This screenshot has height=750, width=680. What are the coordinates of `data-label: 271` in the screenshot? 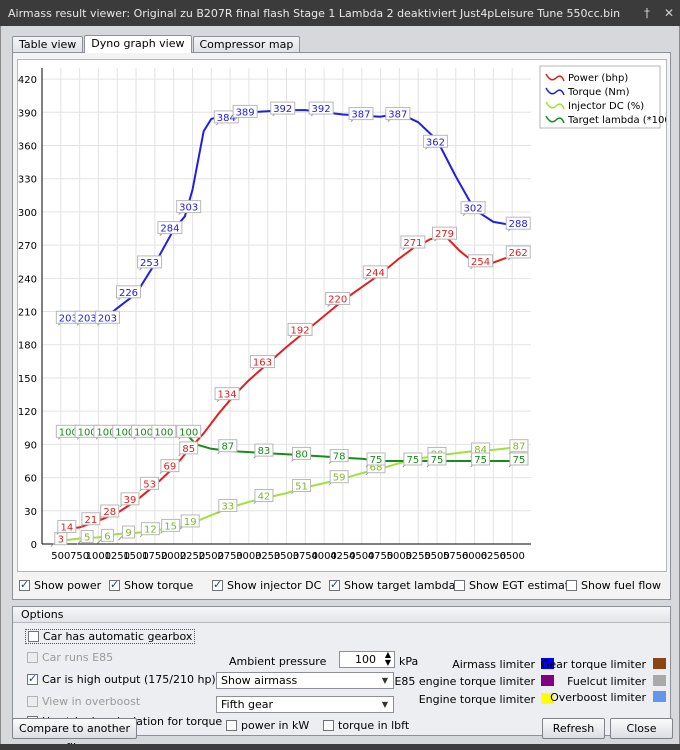 It's located at (413, 243).